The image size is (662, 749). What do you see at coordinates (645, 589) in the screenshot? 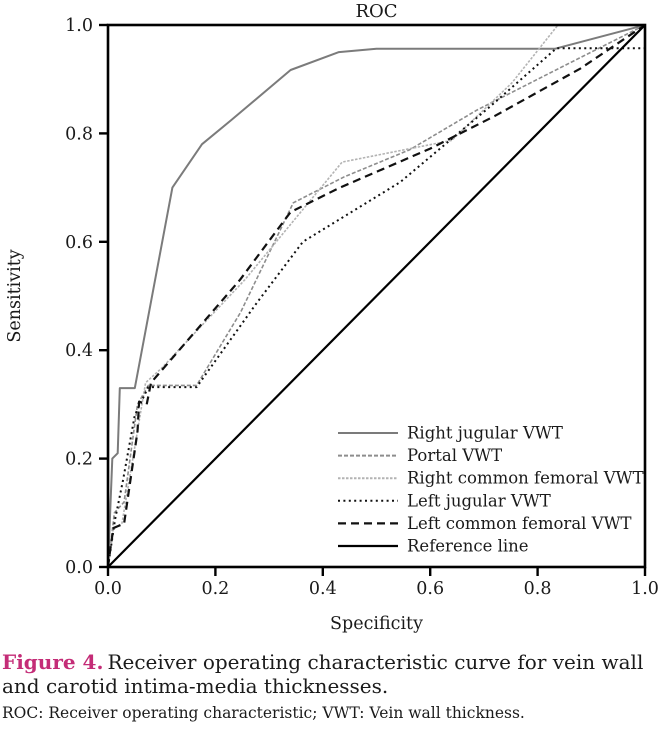
I see `x-tick-label: 1.0` at bounding box center [645, 589].